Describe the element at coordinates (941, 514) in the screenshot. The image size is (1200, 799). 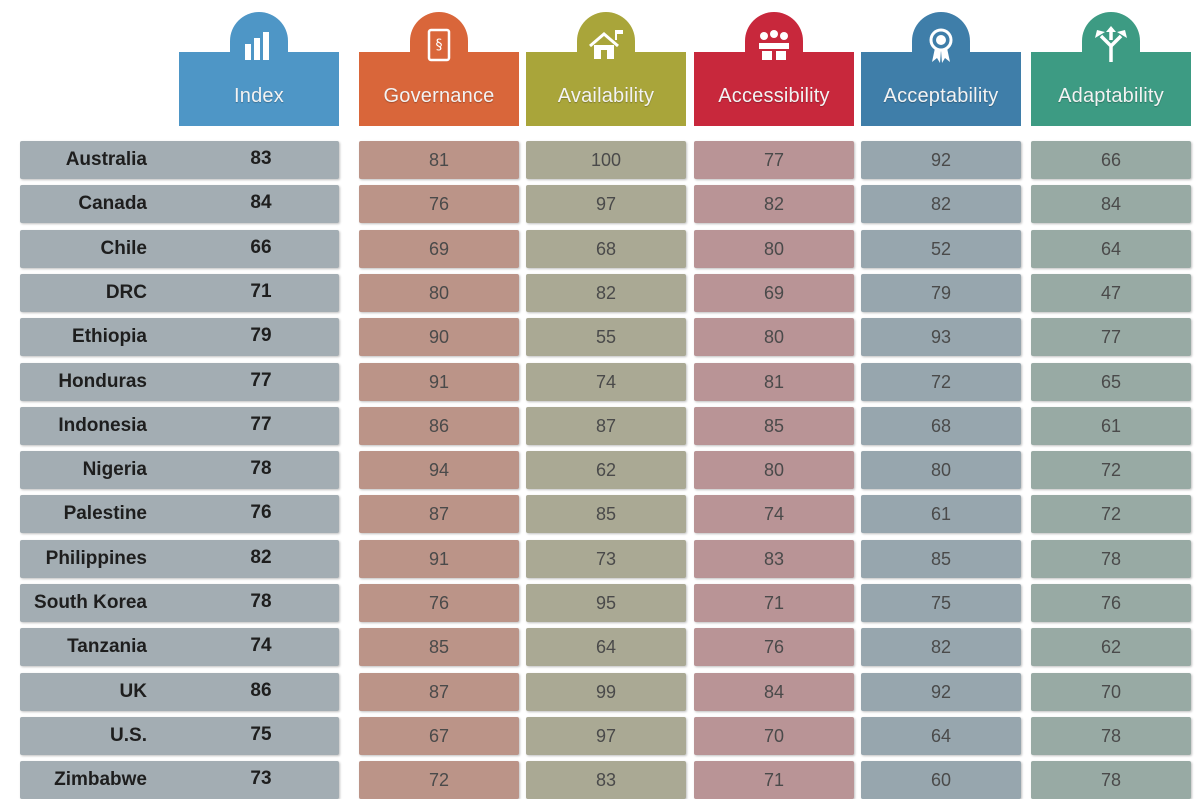
I see `acceptability-value: 61` at that location.